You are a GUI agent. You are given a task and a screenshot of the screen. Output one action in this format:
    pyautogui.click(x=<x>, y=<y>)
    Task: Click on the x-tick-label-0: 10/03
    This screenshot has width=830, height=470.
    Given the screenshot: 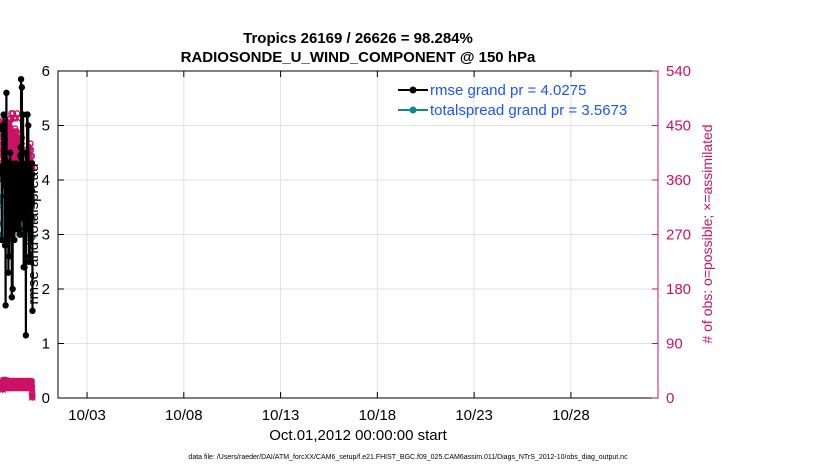 What is the action you would take?
    pyautogui.click(x=87, y=415)
    